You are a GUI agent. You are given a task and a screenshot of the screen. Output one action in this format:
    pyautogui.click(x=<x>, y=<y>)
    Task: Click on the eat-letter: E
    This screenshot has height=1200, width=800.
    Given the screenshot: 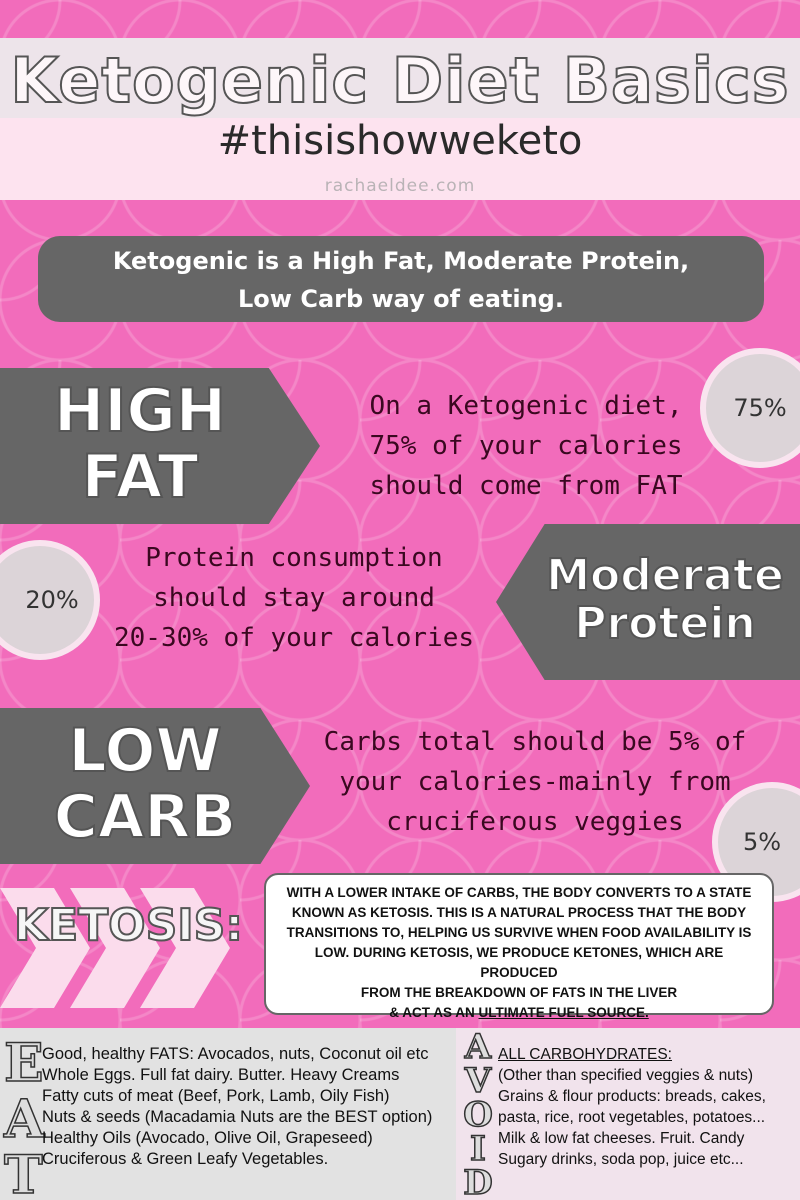 What is the action you would take?
    pyautogui.click(x=23, y=1063)
    